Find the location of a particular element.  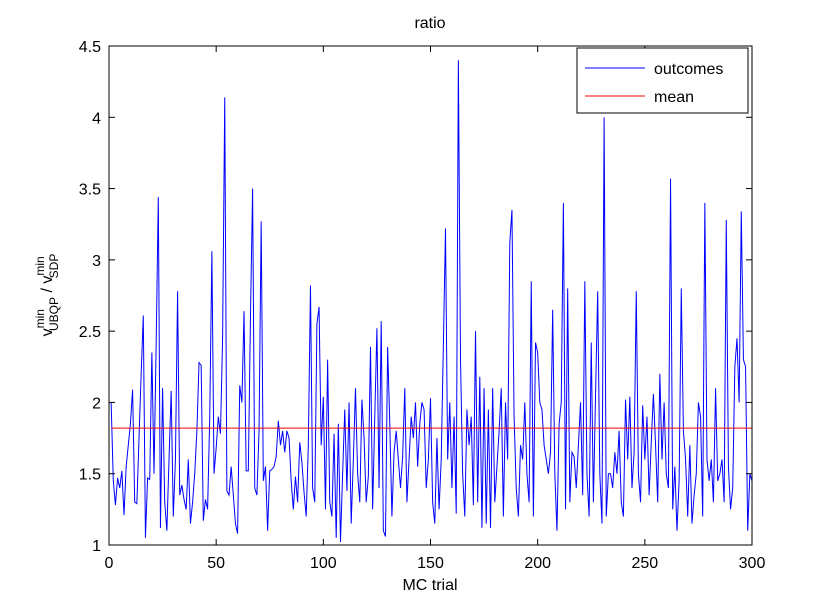

chart-title: ratio is located at coordinates (429, 23).